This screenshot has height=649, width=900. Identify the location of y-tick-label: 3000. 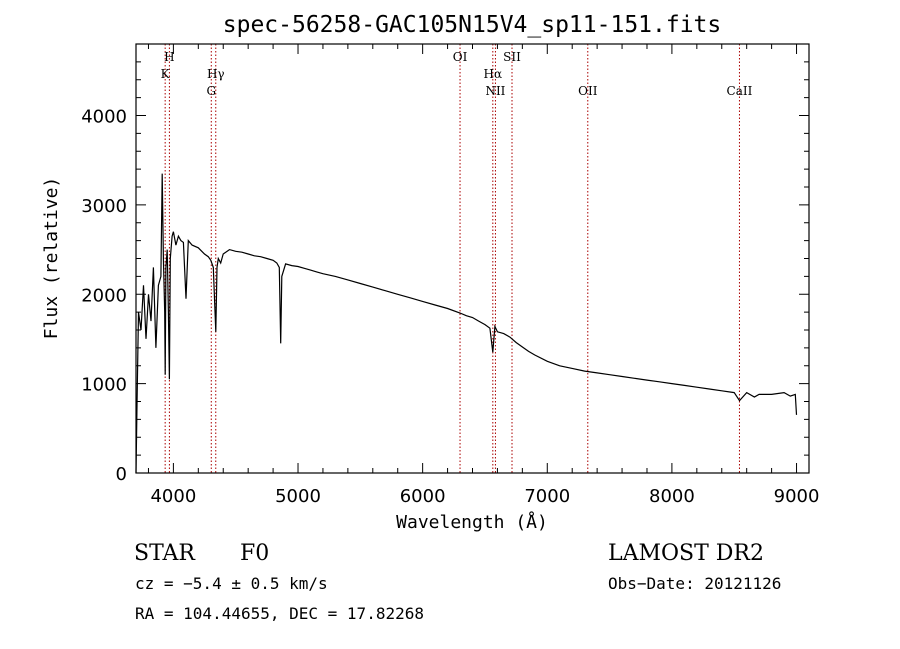
(104, 206).